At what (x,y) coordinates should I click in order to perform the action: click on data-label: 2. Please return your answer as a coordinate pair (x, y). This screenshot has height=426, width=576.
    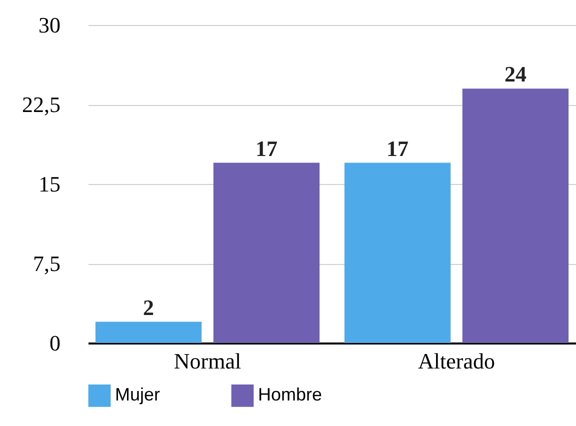
    Looking at the image, I should click on (148, 307).